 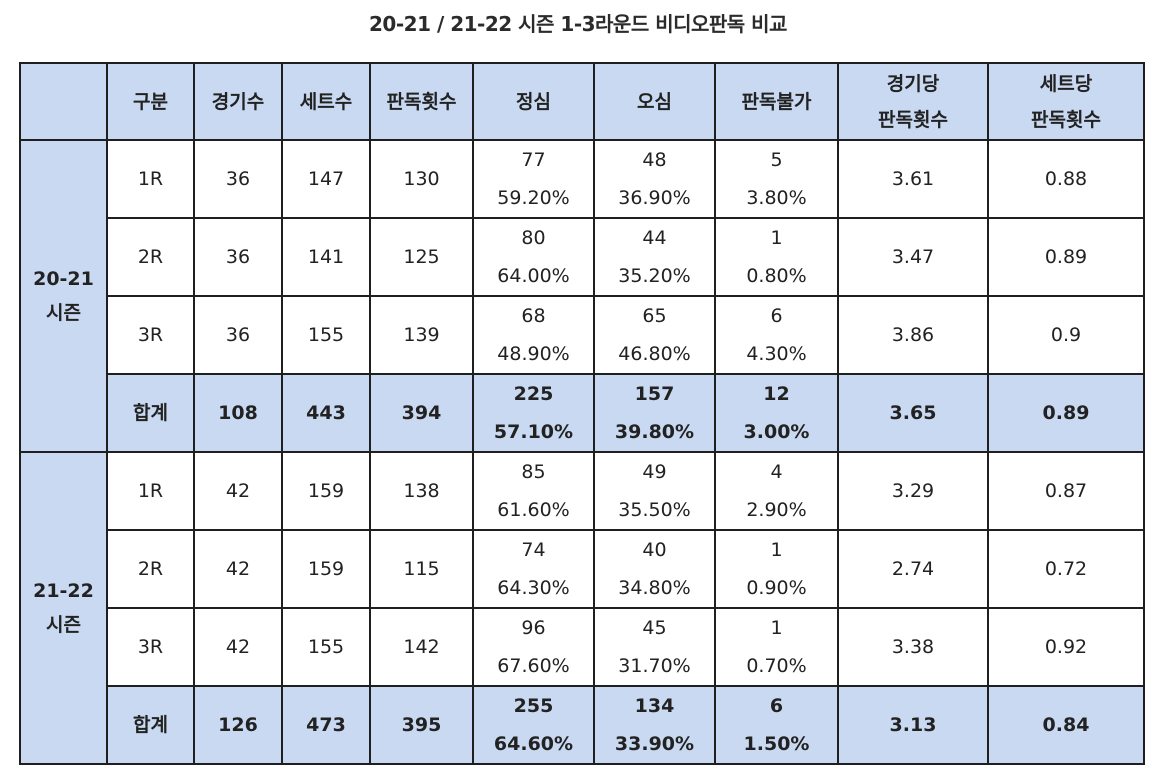 What do you see at coordinates (654, 394) in the screenshot?
I see `wrong-cell-count: 157` at bounding box center [654, 394].